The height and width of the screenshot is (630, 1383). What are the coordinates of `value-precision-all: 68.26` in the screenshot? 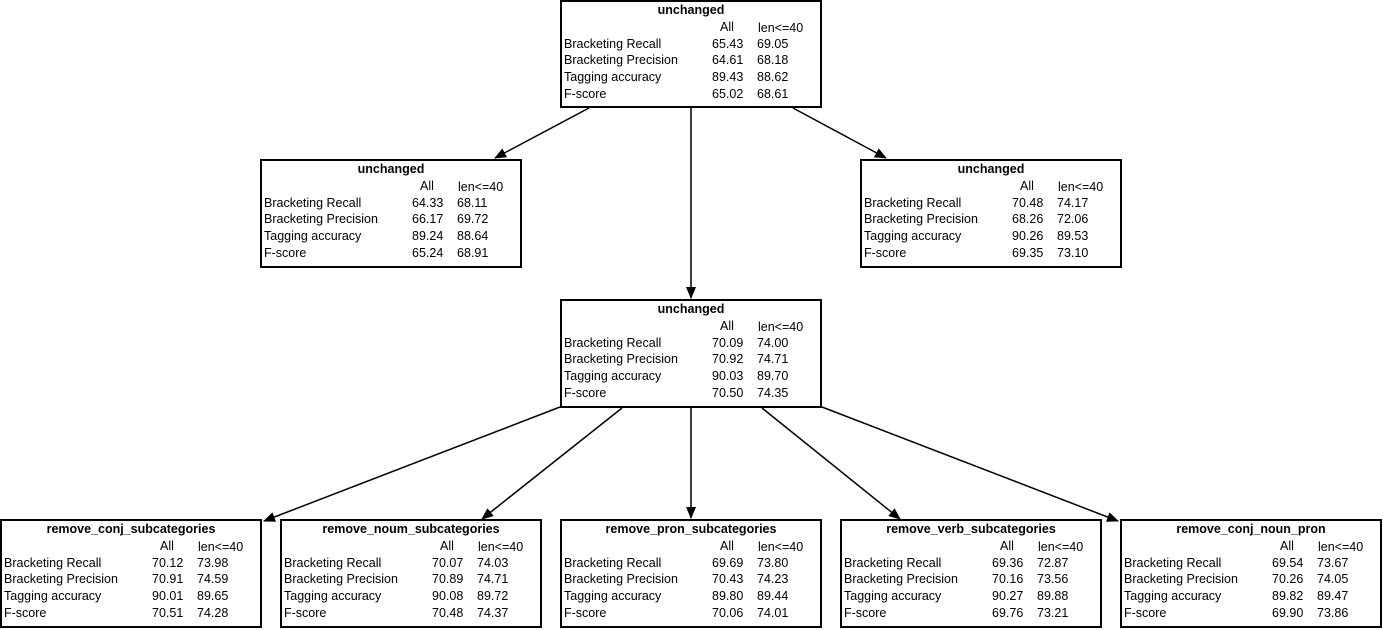 It's located at (1028, 219).